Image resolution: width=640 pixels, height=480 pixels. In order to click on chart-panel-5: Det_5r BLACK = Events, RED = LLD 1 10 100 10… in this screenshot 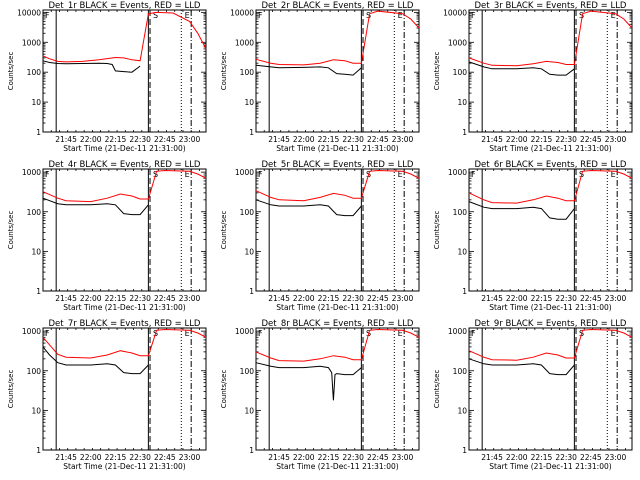, I will do `click(320, 236)`.